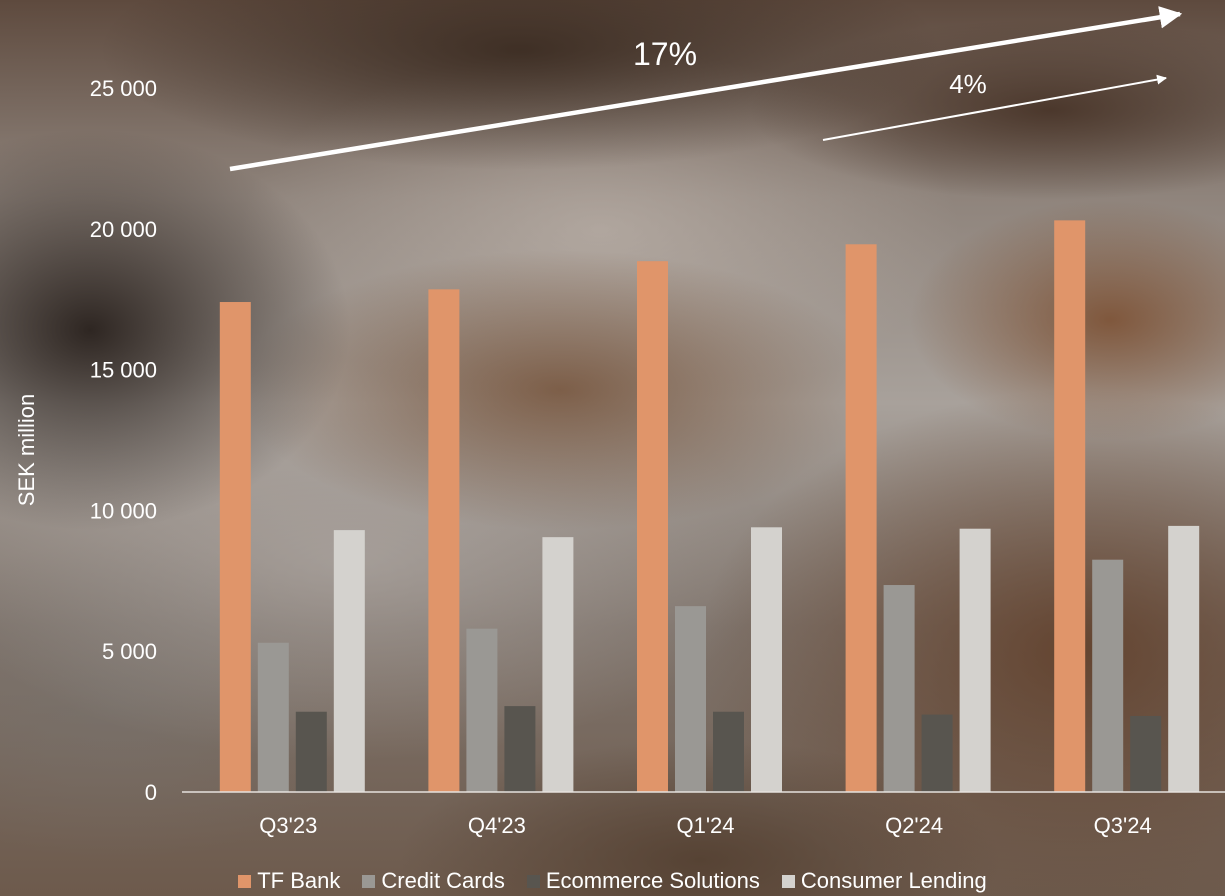 The width and height of the screenshot is (1225, 896). What do you see at coordinates (151, 792) in the screenshot?
I see `y-tick-label: 0` at bounding box center [151, 792].